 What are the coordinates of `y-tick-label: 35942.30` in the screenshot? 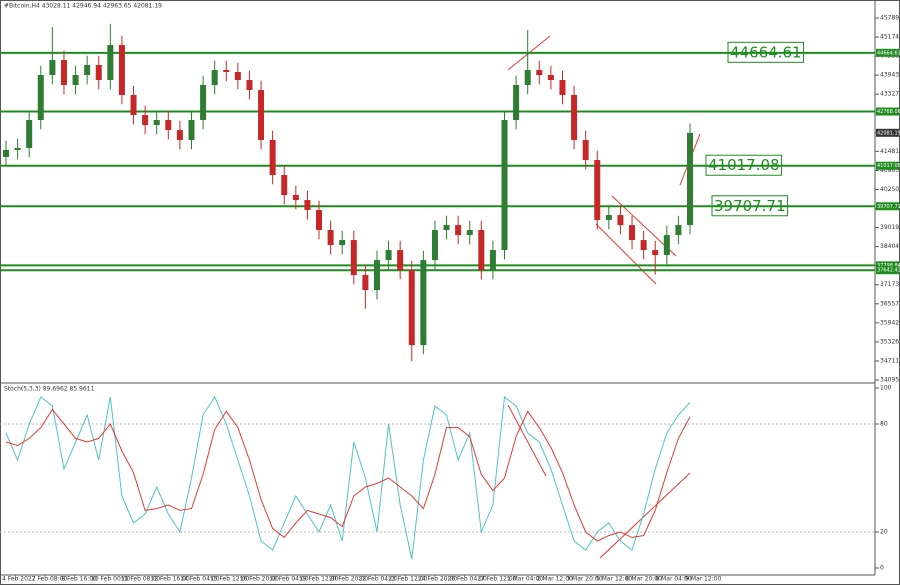 It's located at (890, 322).